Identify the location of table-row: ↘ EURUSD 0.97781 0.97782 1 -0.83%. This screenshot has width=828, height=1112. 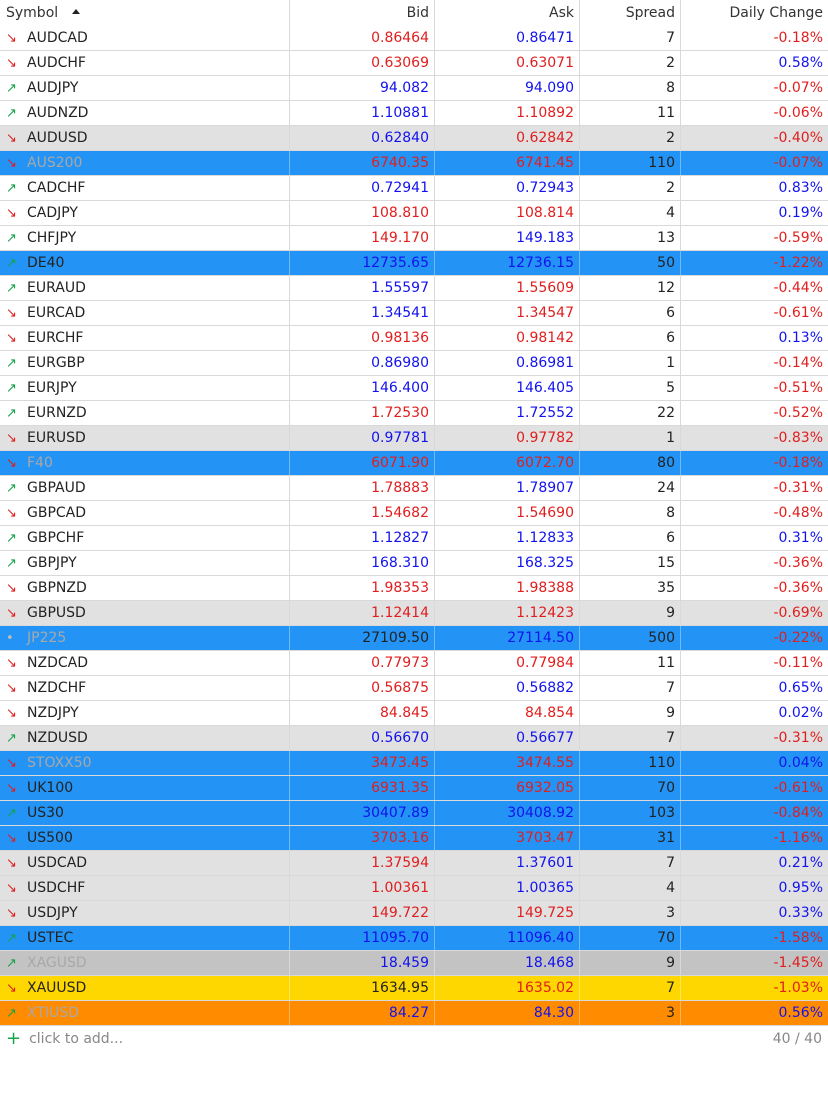
(414, 438).